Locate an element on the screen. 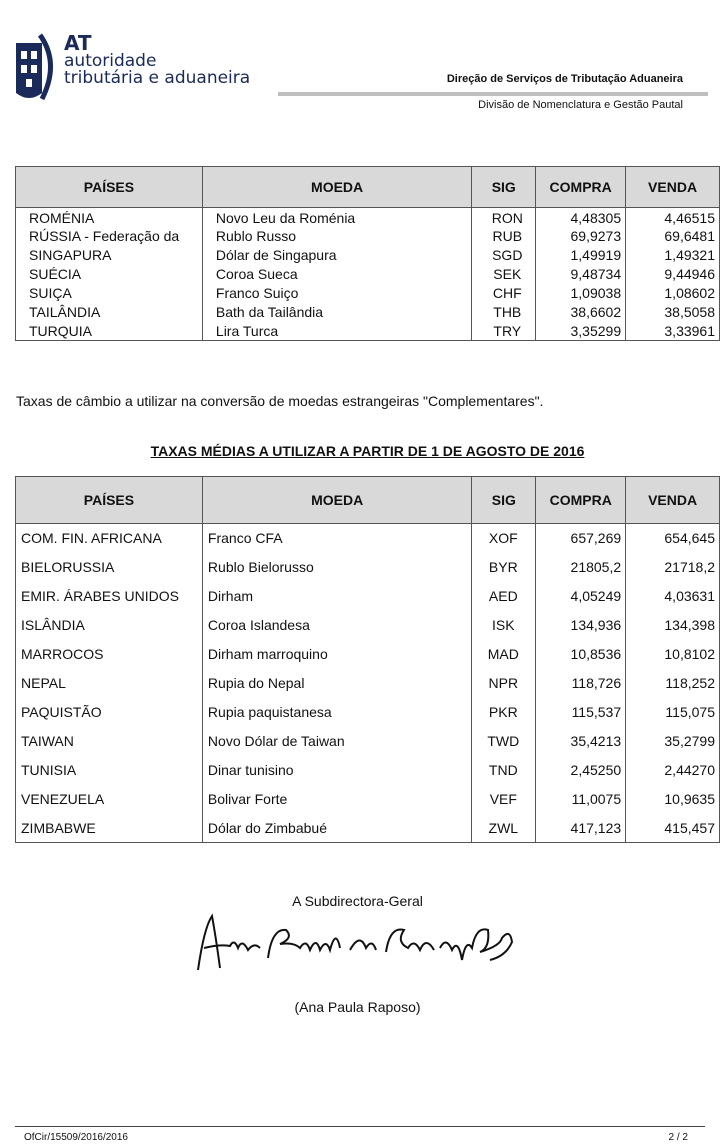 This screenshot has height=1148, width=720. table-cell: 69,9273 is located at coordinates (581, 236).